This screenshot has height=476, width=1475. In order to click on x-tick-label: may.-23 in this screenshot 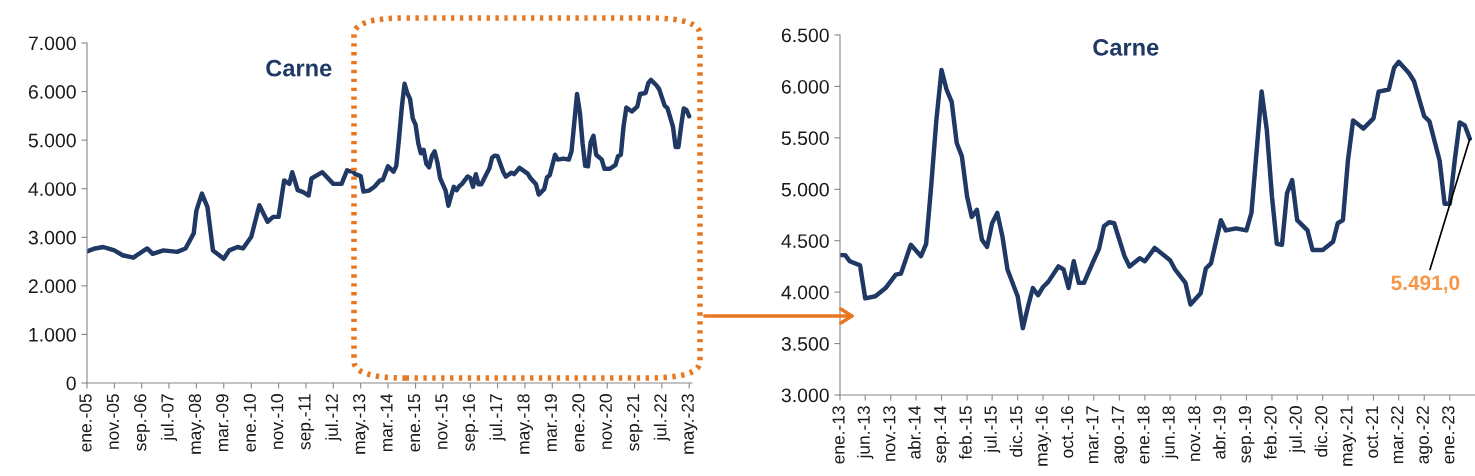, I will do `click(689, 424)`.